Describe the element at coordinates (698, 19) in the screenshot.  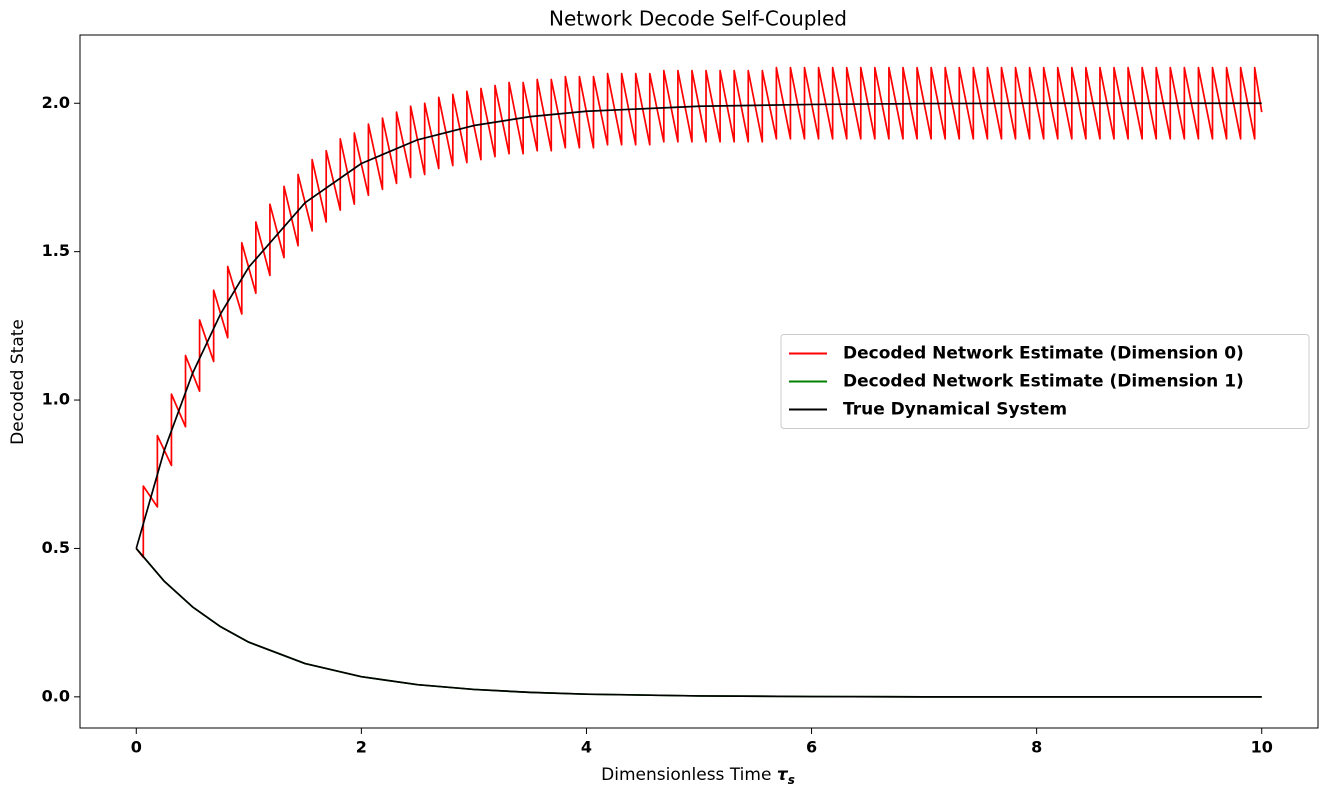
I see `chart-title: Network Decode Self-Coupled` at that location.